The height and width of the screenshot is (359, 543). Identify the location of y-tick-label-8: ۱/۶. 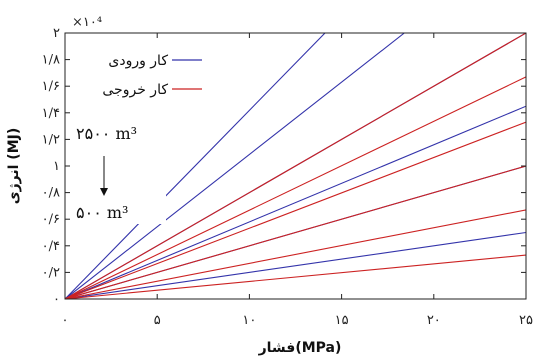
(51, 86).